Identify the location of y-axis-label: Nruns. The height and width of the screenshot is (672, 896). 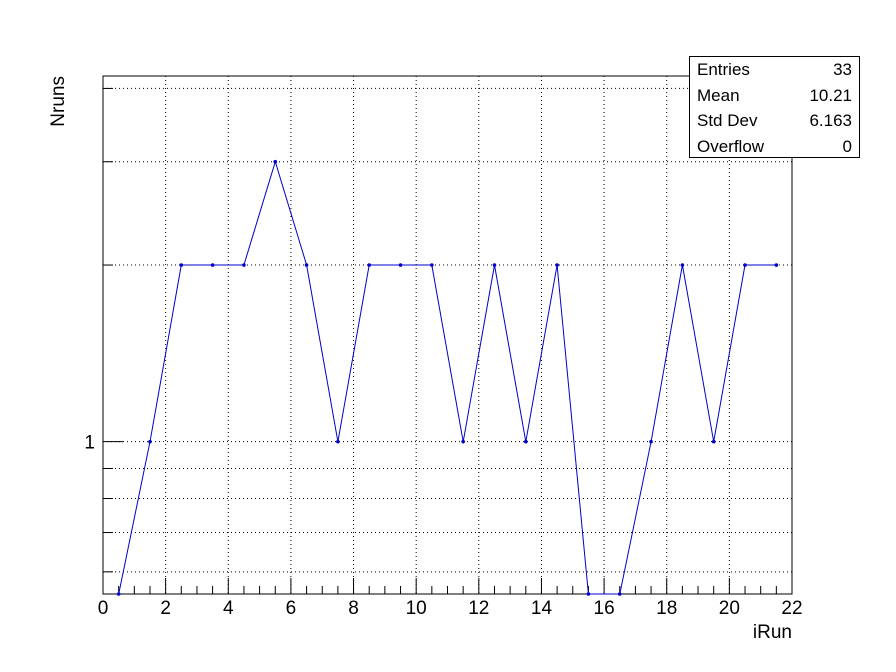
(58, 101).